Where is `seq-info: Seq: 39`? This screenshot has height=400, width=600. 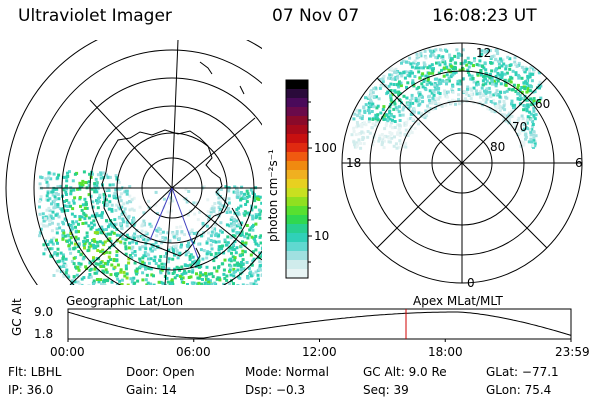
seq-info: Seq: 39 is located at coordinates (386, 390).